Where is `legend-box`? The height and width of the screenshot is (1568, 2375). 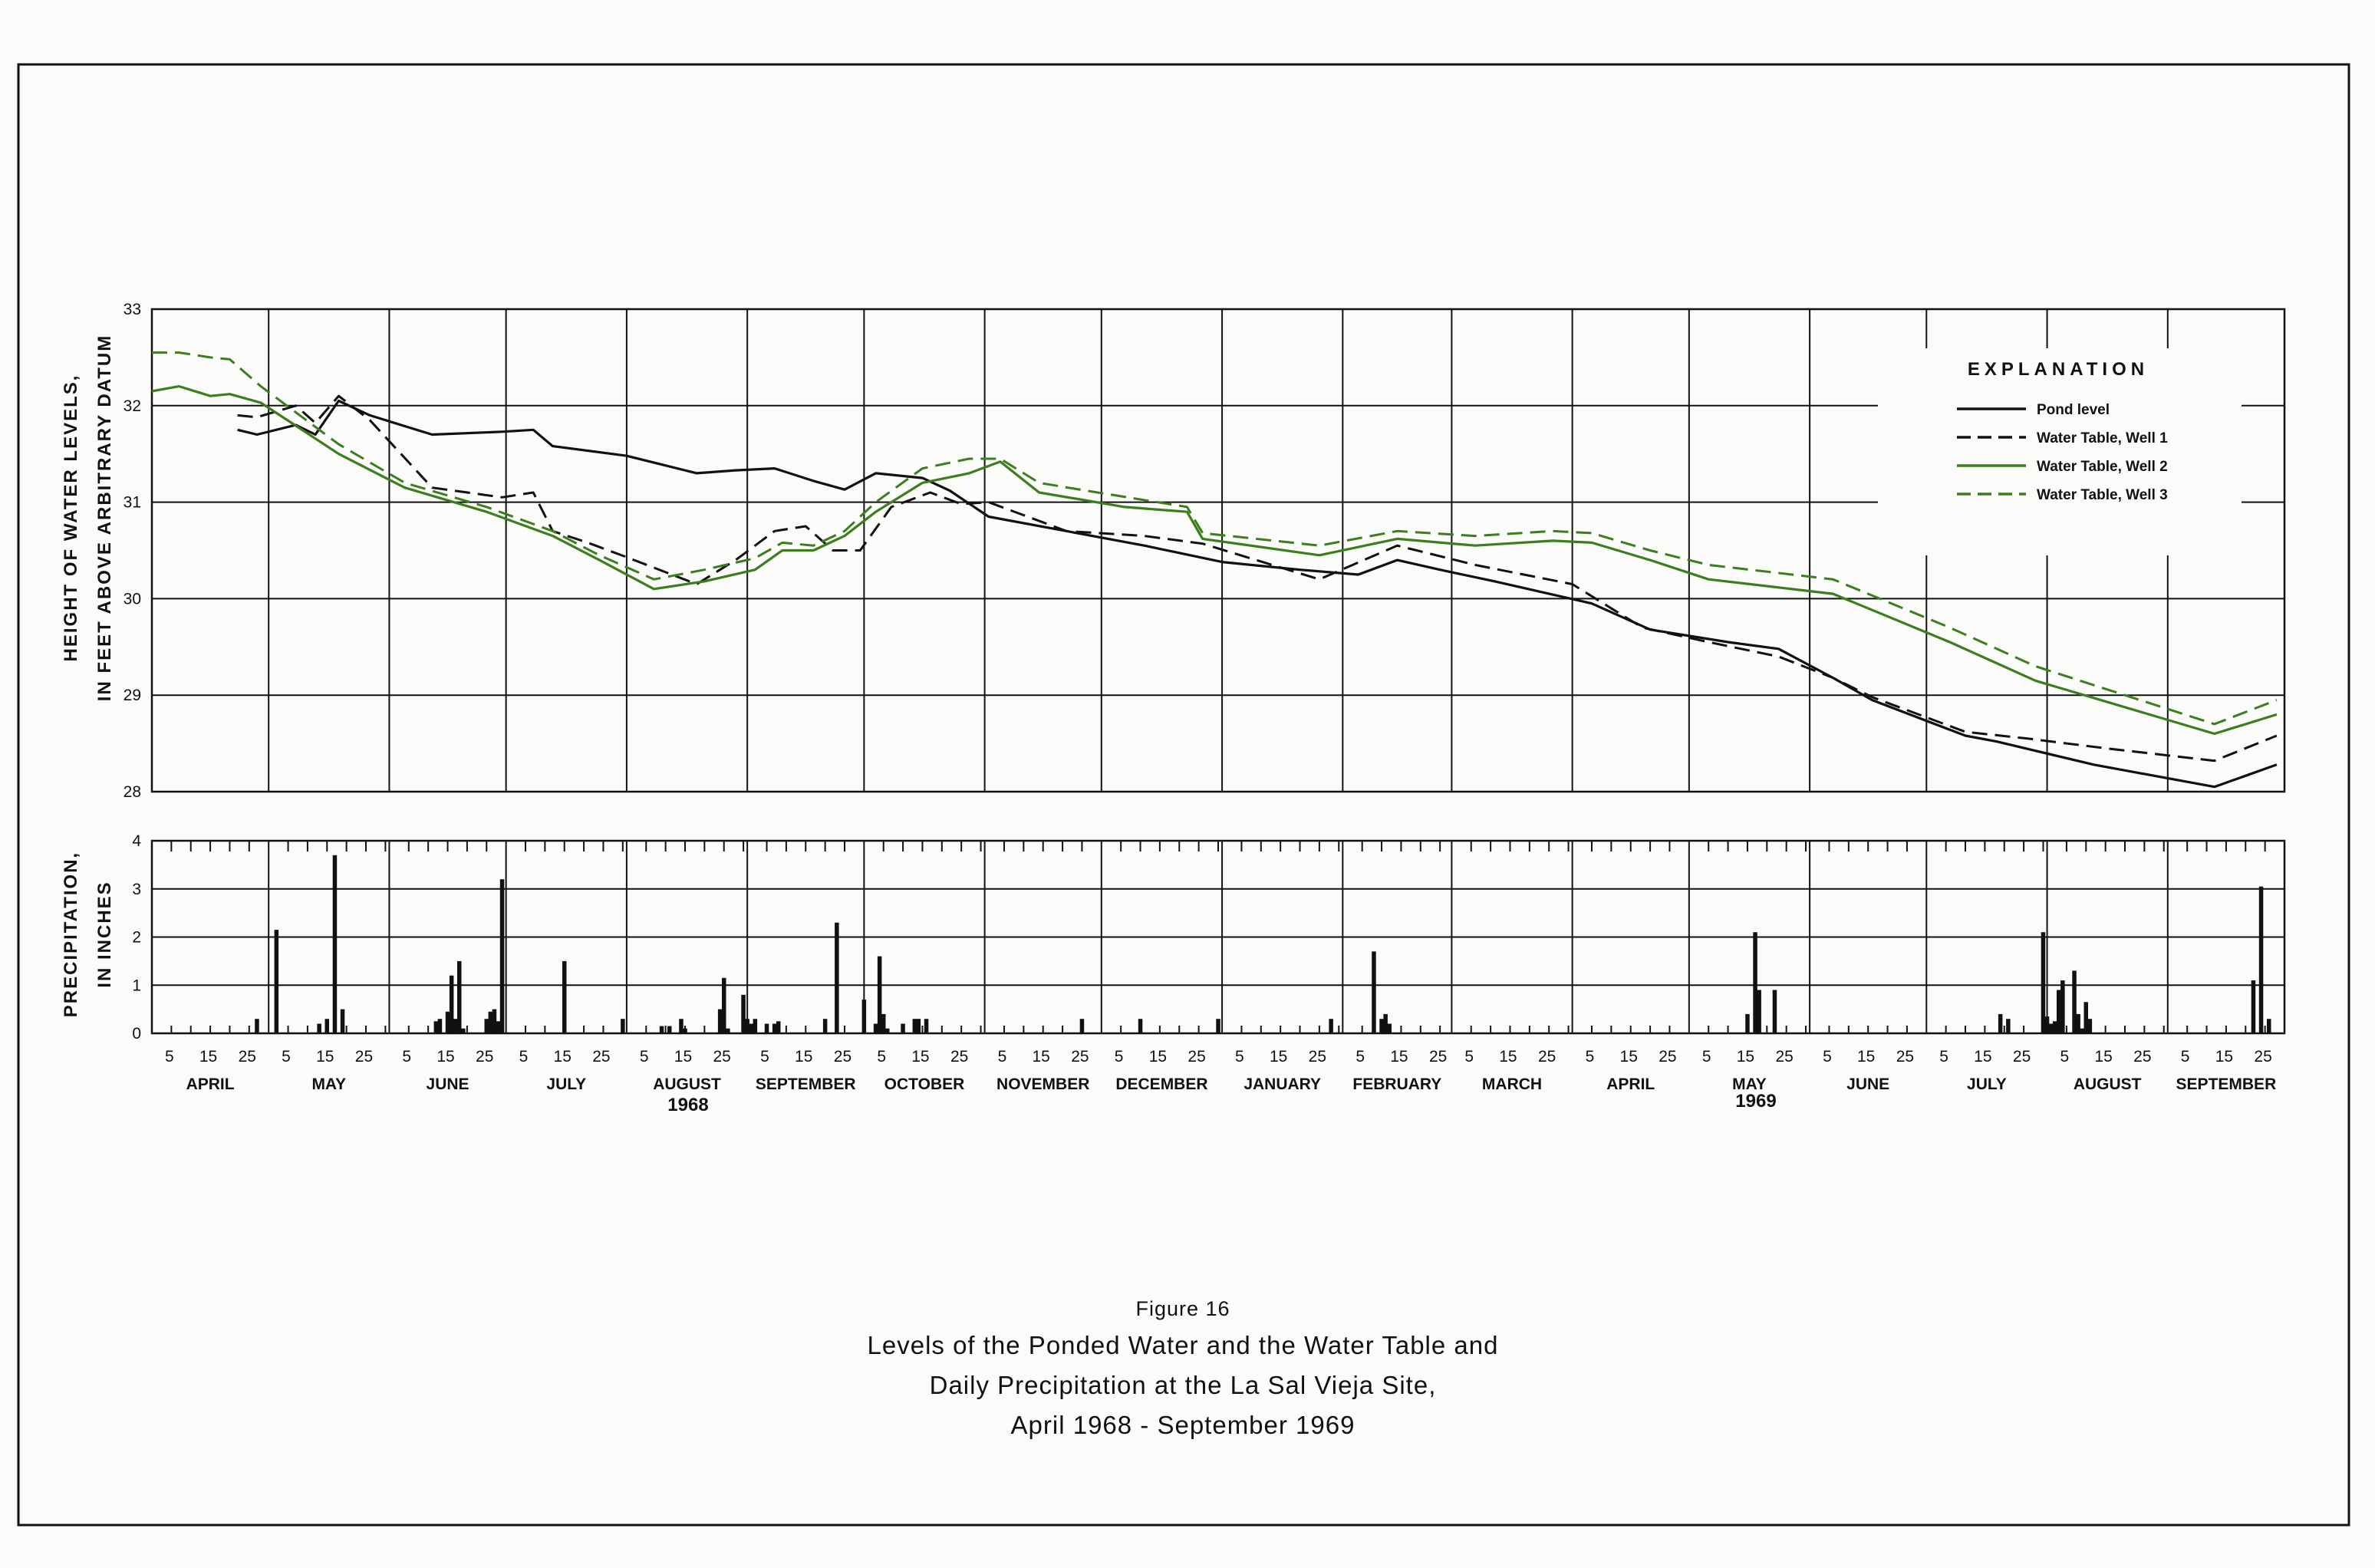
legend-box is located at coordinates (2060, 451).